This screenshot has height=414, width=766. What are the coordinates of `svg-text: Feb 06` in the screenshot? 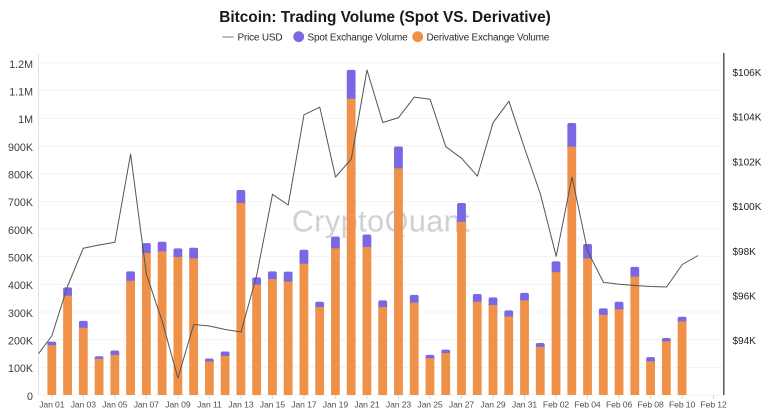 It's located at (619, 405).